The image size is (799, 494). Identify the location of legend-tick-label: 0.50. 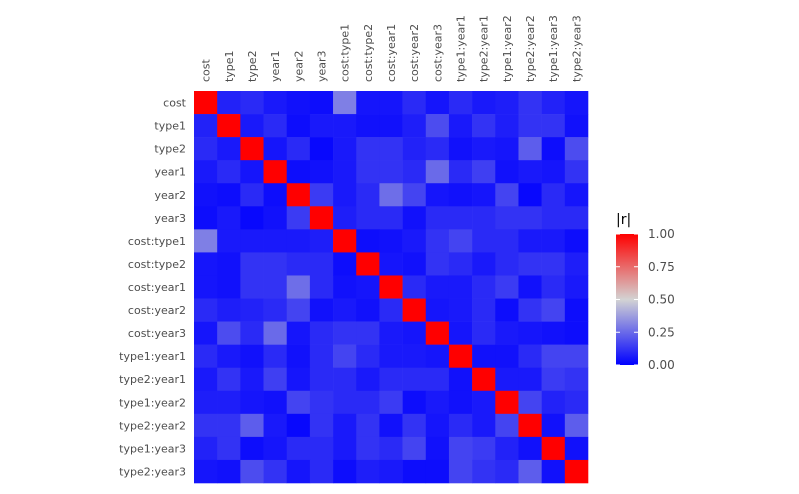
(661, 300).